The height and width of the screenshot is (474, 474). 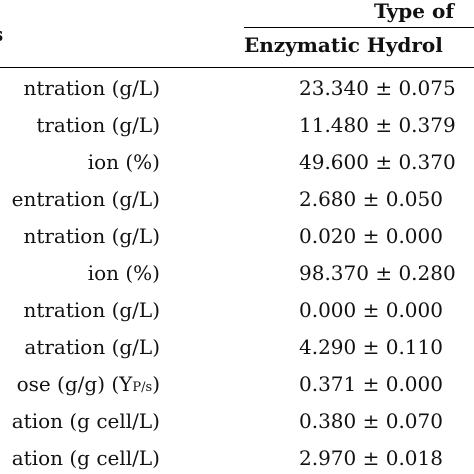 I want to click on table-row: ose (g/g) (YP/s) 0.371 ± 0.000, so click(x=237, y=384).